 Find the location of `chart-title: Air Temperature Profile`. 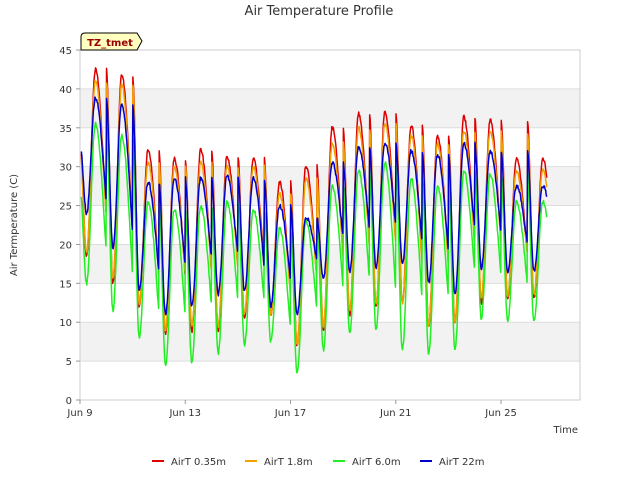

chart-title: Air Temperature Profile is located at coordinates (319, 11).